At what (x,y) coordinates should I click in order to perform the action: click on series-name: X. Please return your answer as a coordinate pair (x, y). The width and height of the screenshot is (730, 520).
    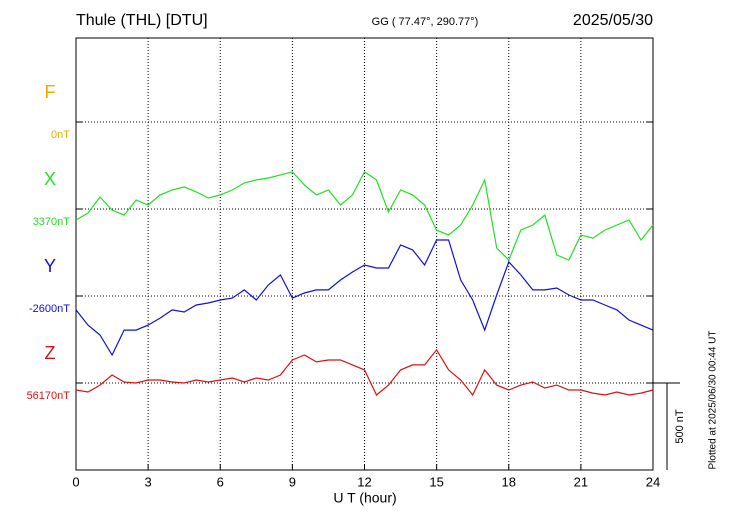
    Looking at the image, I should click on (50, 179).